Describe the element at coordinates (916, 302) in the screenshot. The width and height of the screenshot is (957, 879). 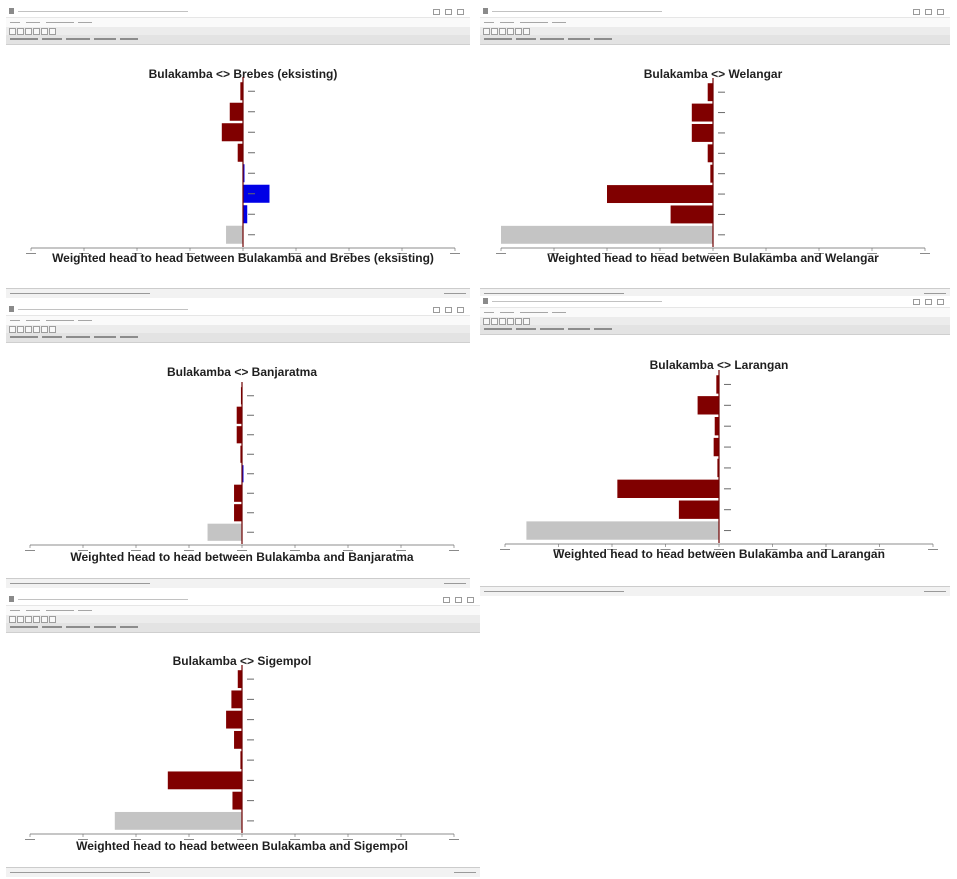
I see `minimize-icon` at that location.